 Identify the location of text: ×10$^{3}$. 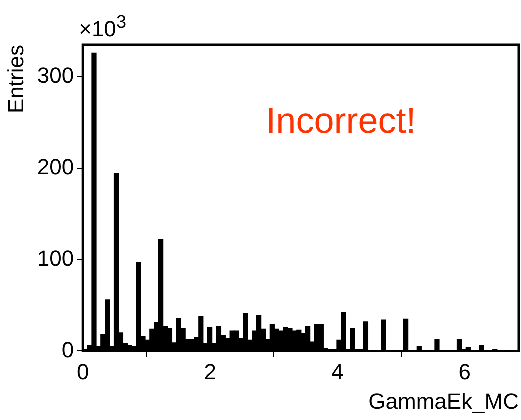
(103, 26).